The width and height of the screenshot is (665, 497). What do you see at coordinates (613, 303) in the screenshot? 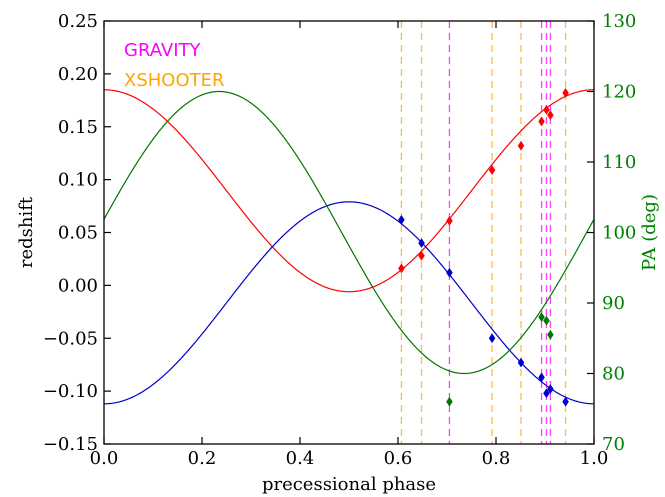
I see `y-right-tick-label: 90` at bounding box center [613, 303].